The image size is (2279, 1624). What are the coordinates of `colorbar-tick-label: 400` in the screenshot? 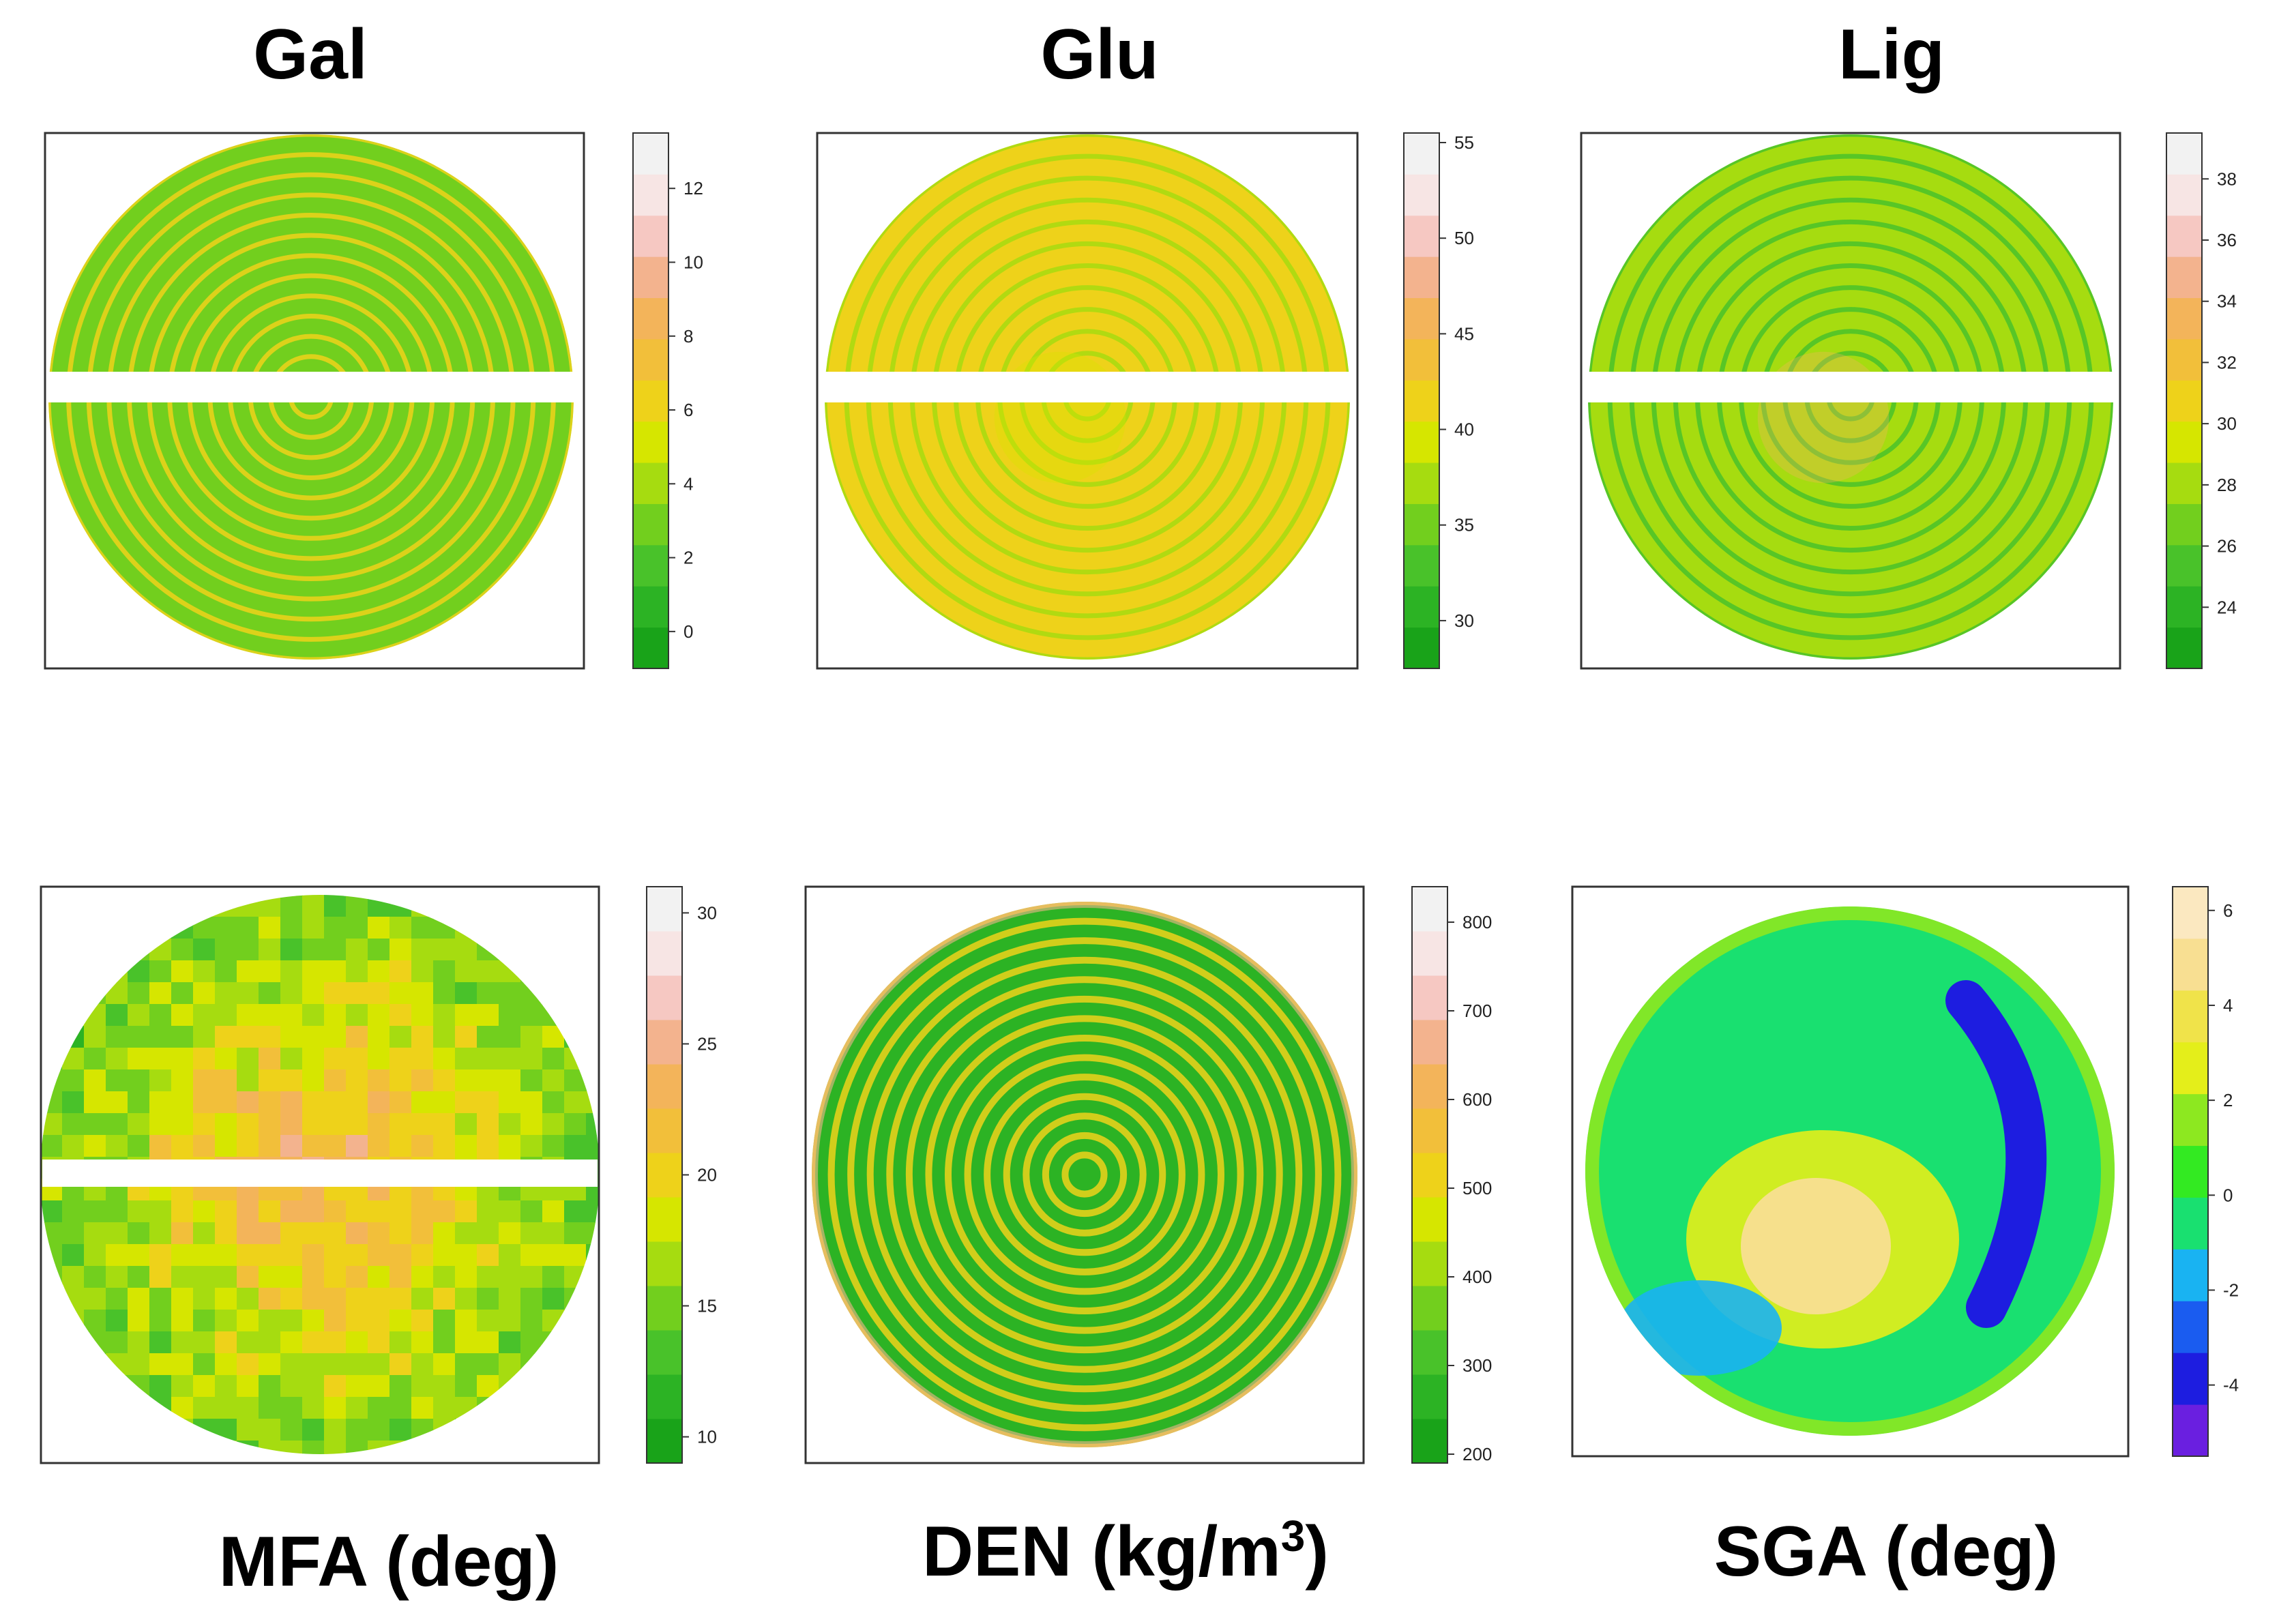 It's located at (1477, 1277).